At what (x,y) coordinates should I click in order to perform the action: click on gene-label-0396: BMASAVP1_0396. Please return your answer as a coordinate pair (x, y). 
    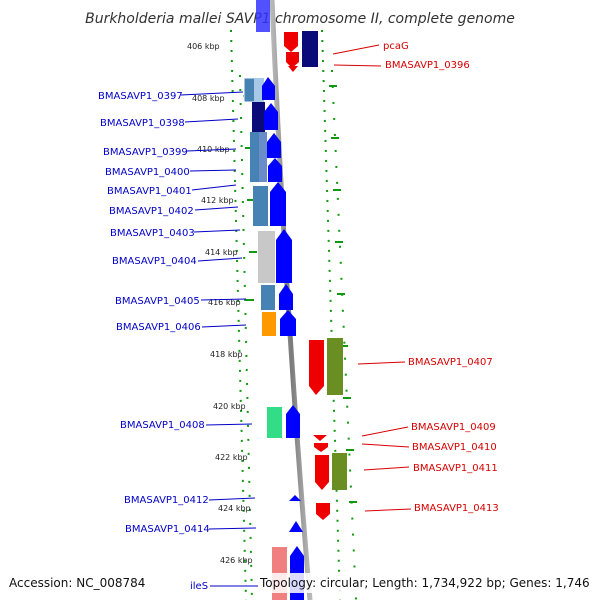
    Looking at the image, I should click on (427, 65).